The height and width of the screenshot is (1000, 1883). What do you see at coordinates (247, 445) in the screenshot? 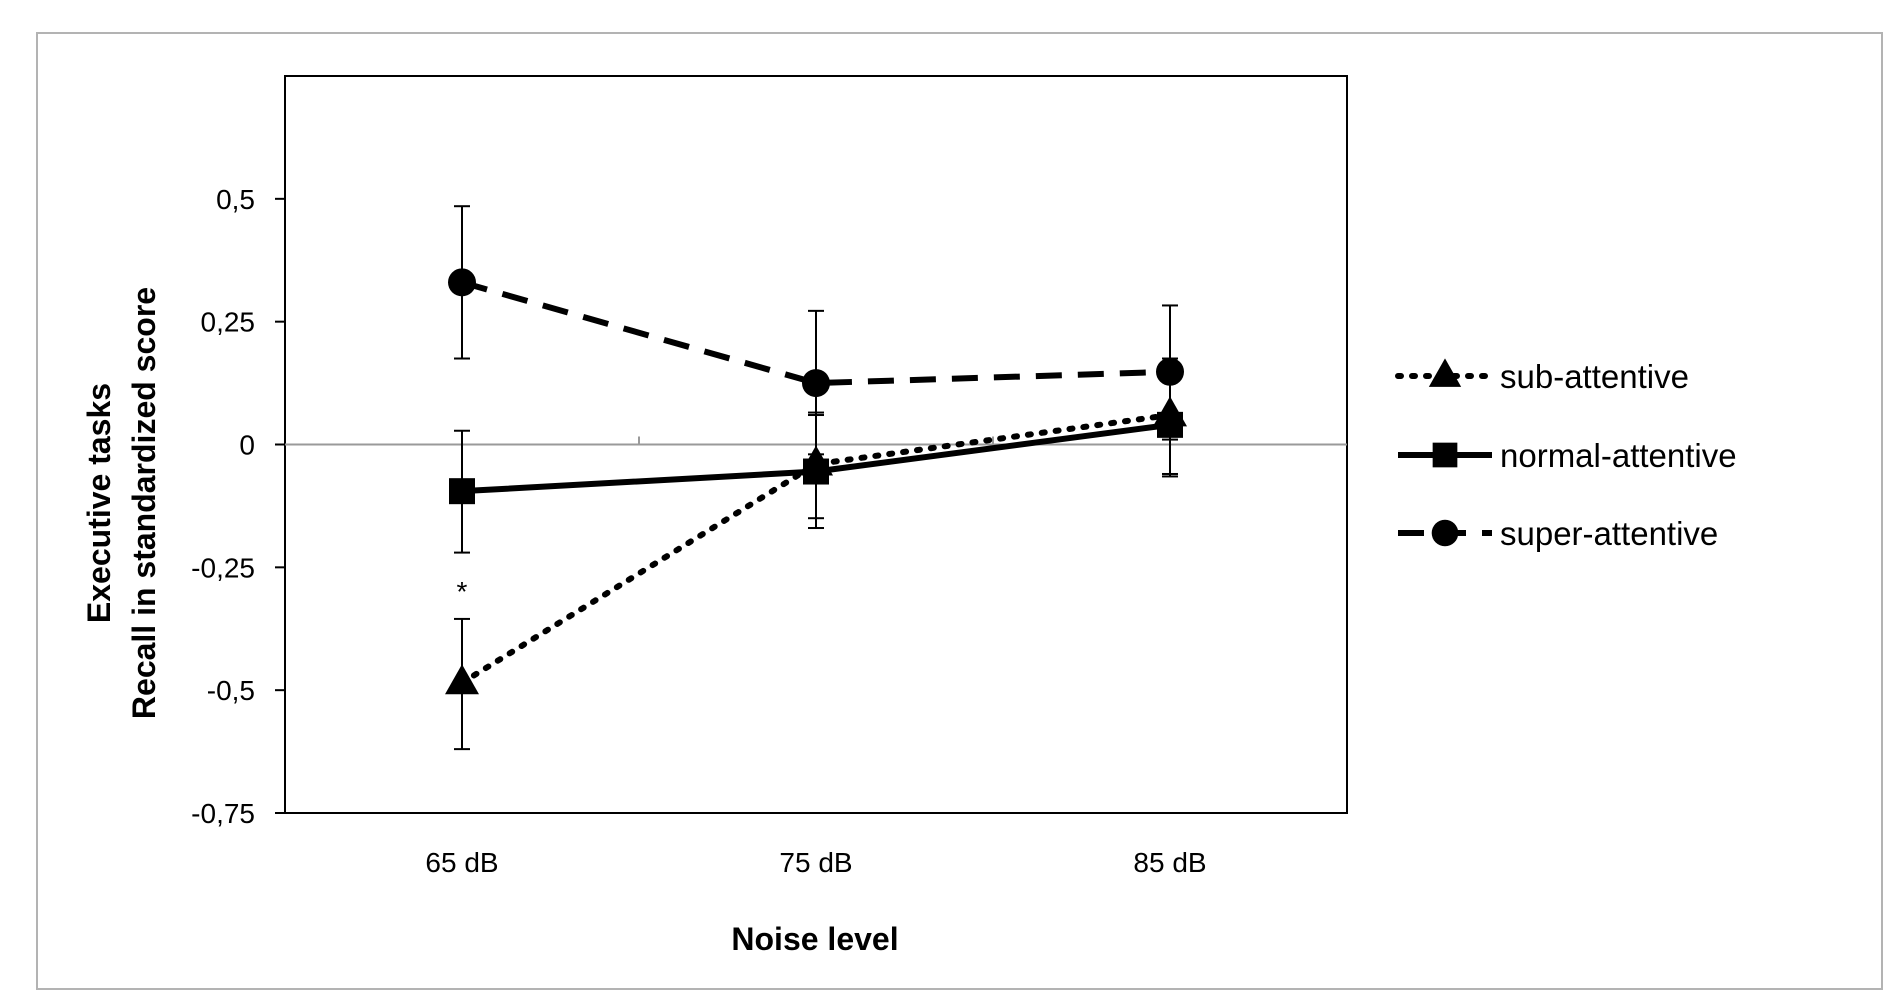
I see `y-tick-label: 0` at bounding box center [247, 445].